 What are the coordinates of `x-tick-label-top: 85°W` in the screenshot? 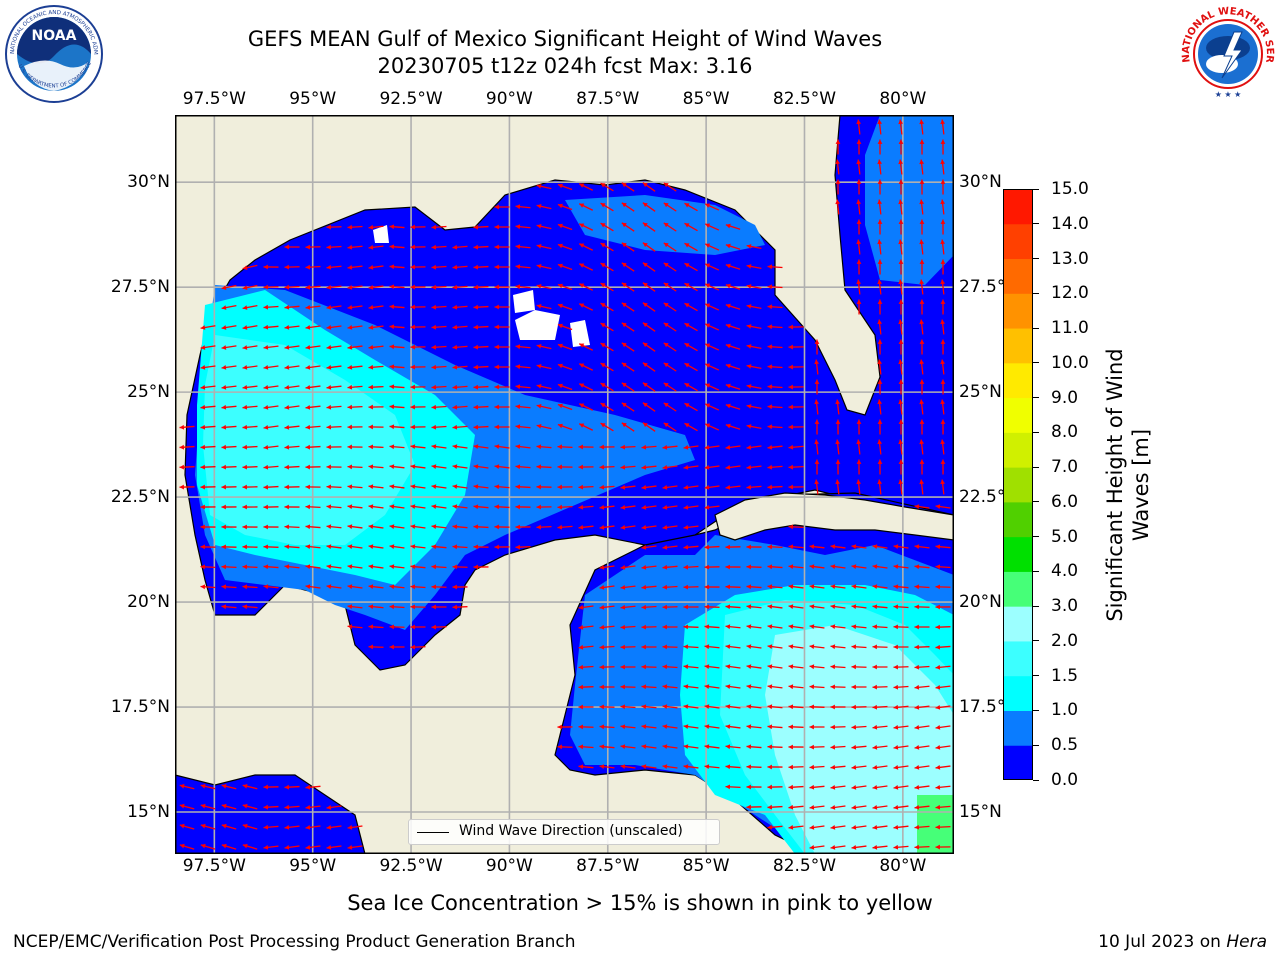 It's located at (706, 99).